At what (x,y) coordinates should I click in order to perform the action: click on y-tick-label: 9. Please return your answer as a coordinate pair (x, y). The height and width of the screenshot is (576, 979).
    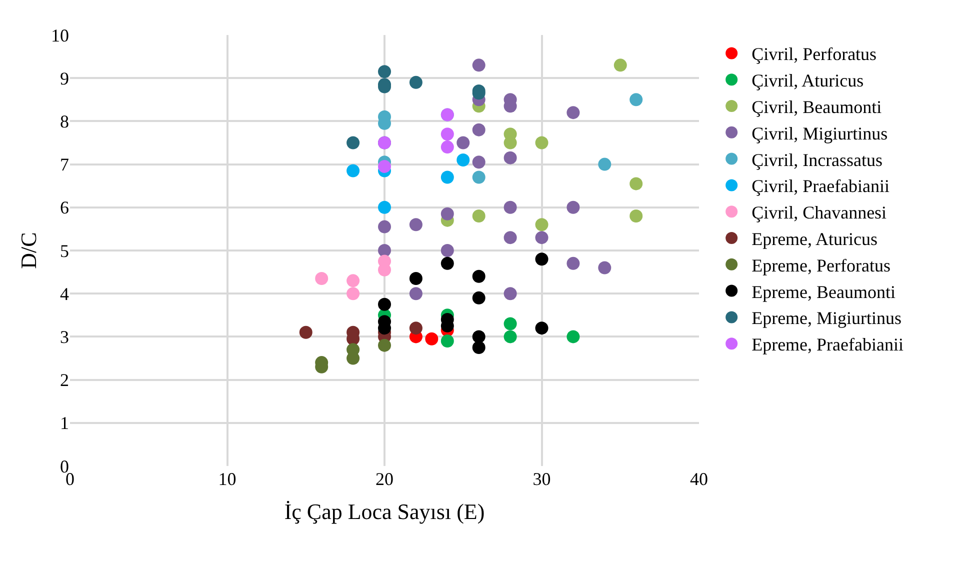
    Looking at the image, I should click on (64, 78).